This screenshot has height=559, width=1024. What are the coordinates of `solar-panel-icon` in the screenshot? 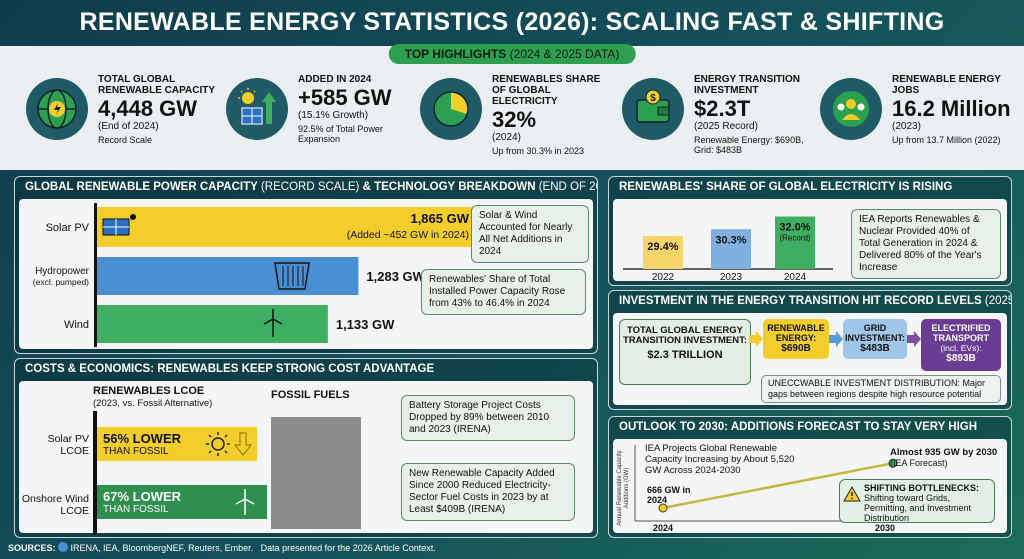 It's located at (119, 225).